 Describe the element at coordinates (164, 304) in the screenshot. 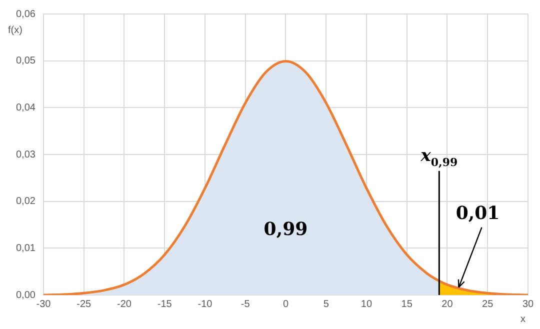

I see `x-tick-label: -15` at that location.